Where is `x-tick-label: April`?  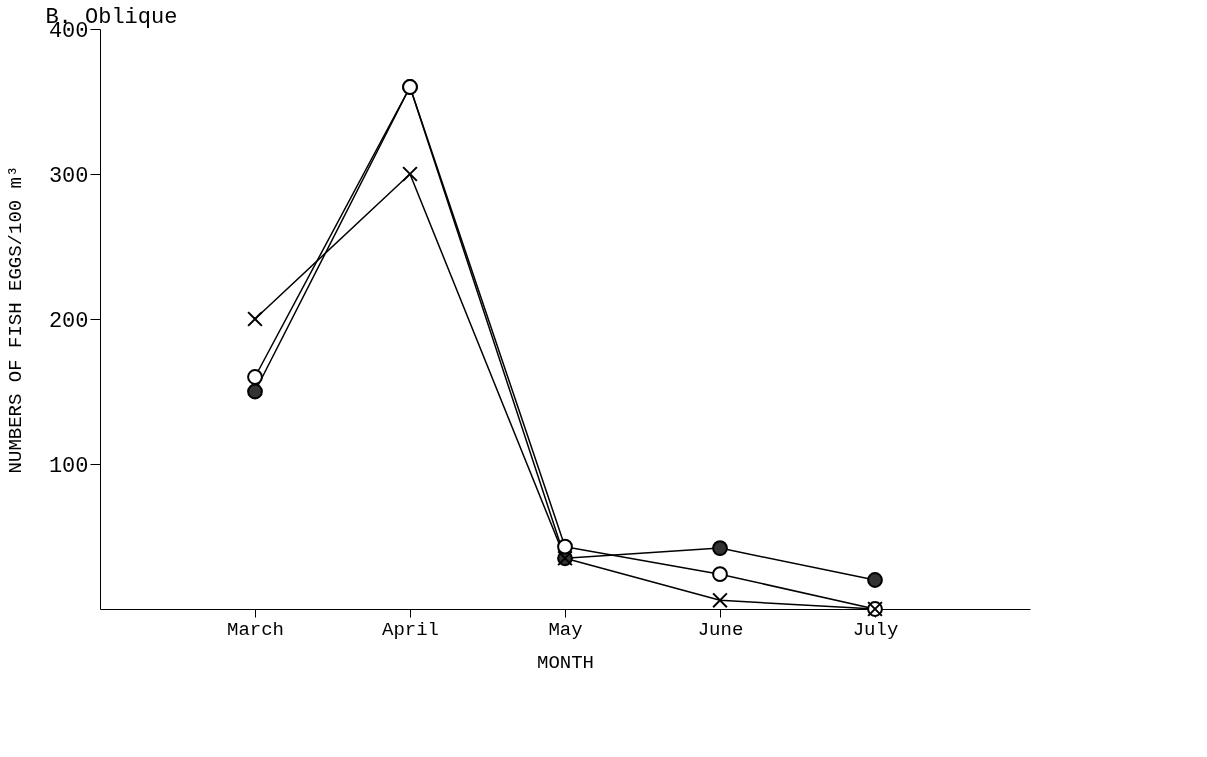
x-tick-label: April is located at coordinates (410, 629).